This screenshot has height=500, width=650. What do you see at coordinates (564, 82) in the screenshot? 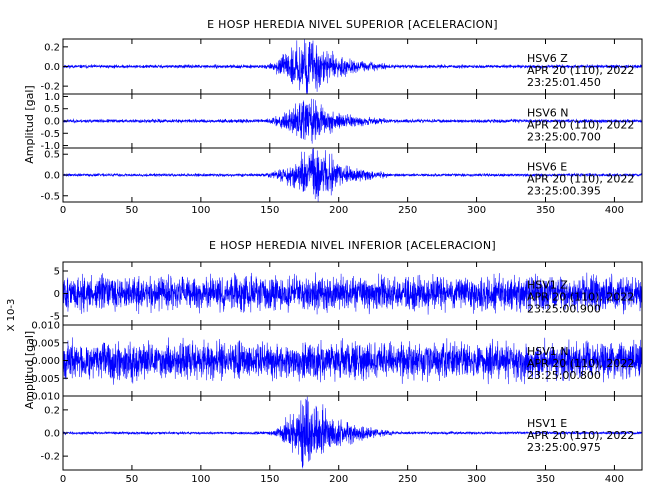
I see `channel-annotation-time: 23:25:01.450` at bounding box center [564, 82].